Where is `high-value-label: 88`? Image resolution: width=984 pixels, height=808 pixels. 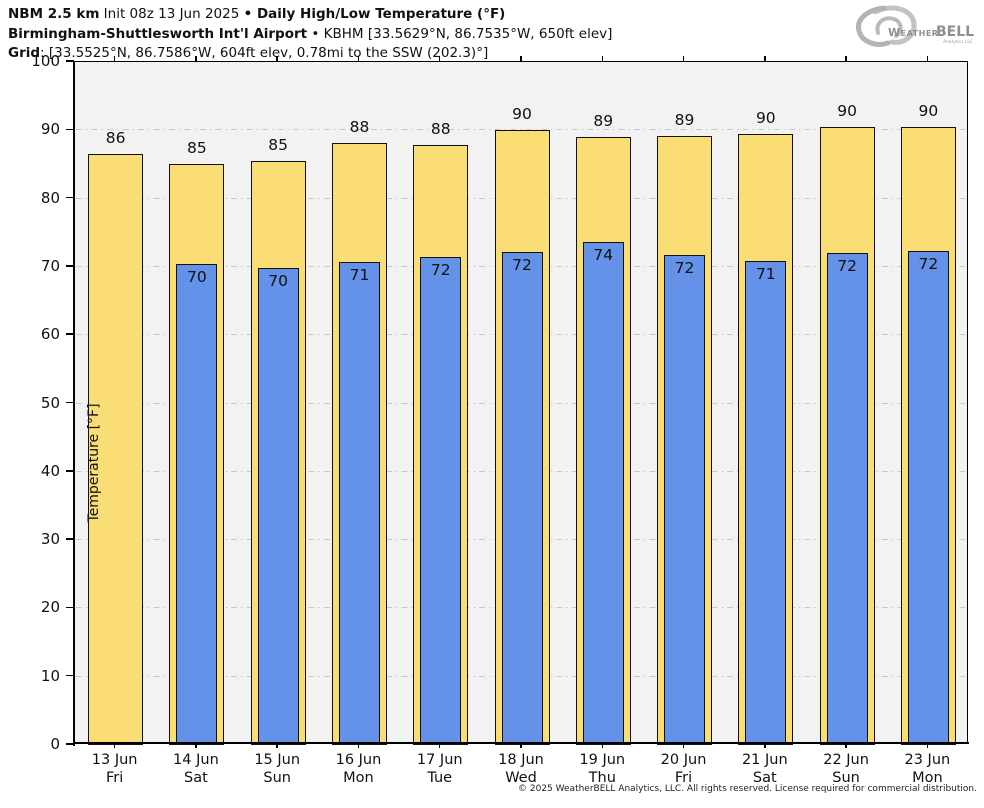 high-value-label: 88 is located at coordinates (359, 126).